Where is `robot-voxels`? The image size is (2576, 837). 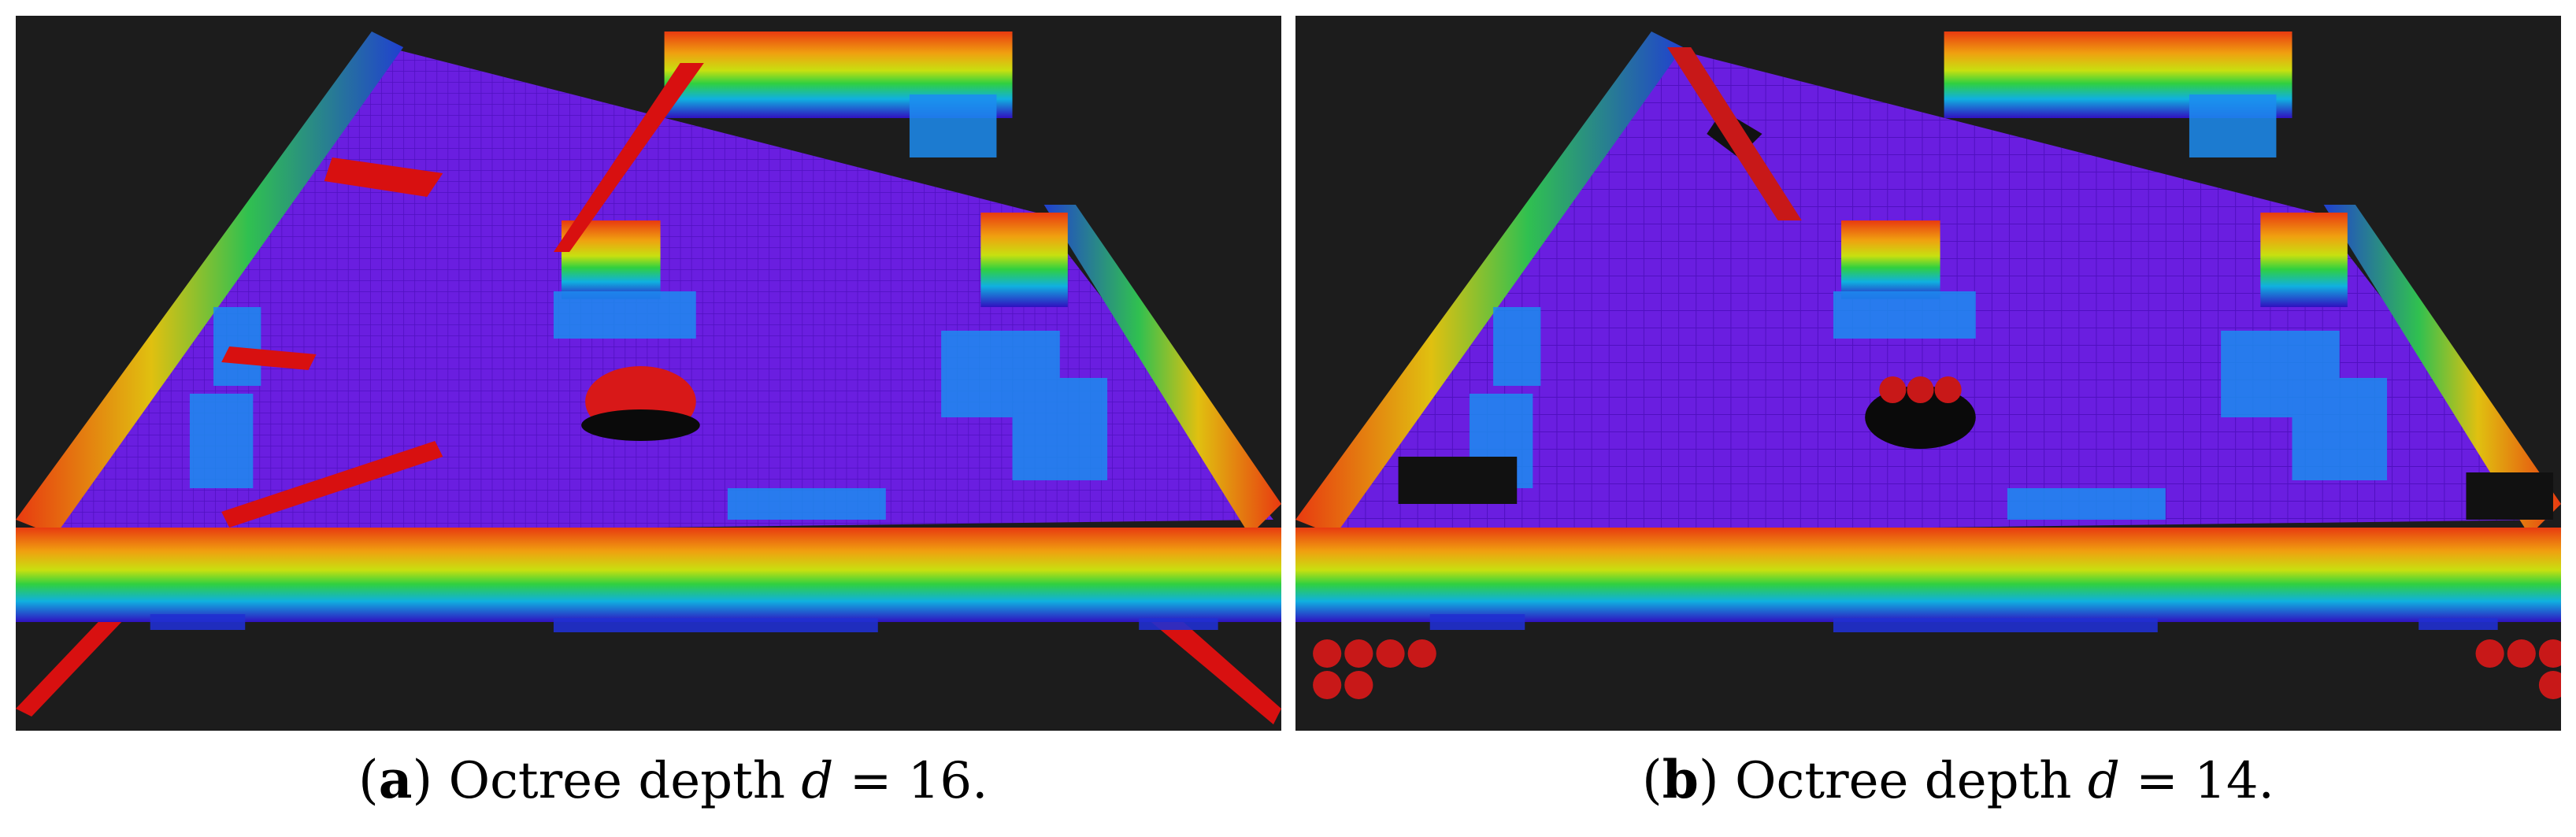
robot-voxels is located at coordinates (1920, 389).